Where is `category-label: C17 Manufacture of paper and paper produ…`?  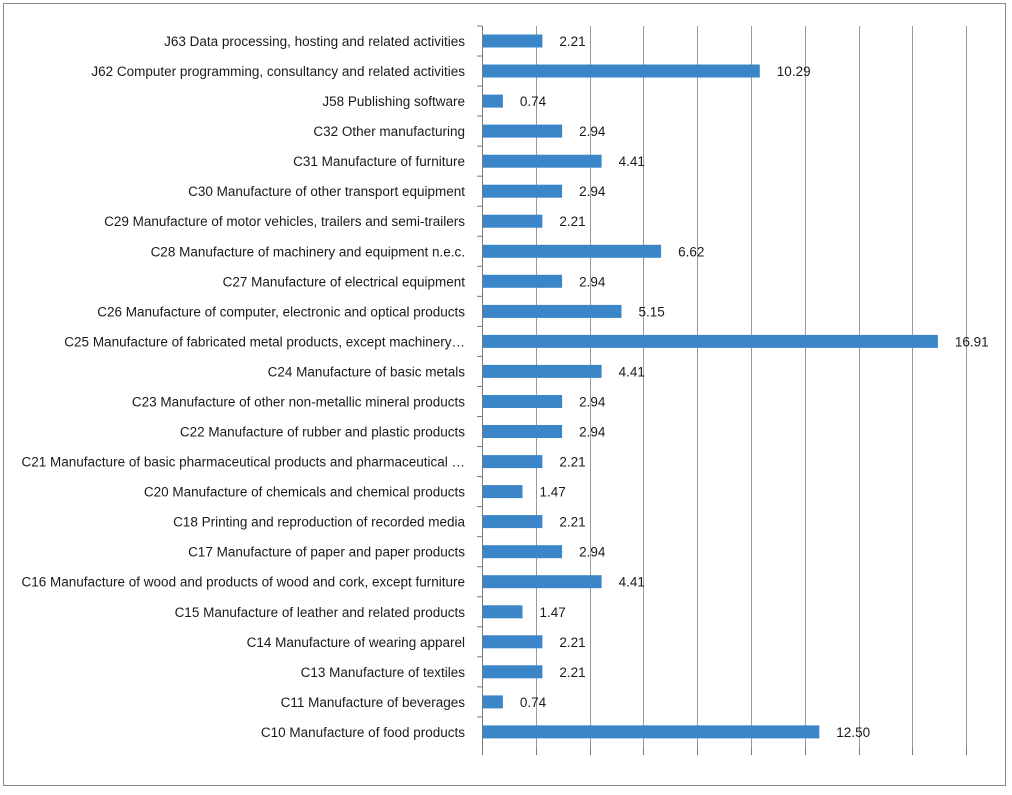
category-label: C17 Manufacture of paper and paper produ… is located at coordinates (326, 552).